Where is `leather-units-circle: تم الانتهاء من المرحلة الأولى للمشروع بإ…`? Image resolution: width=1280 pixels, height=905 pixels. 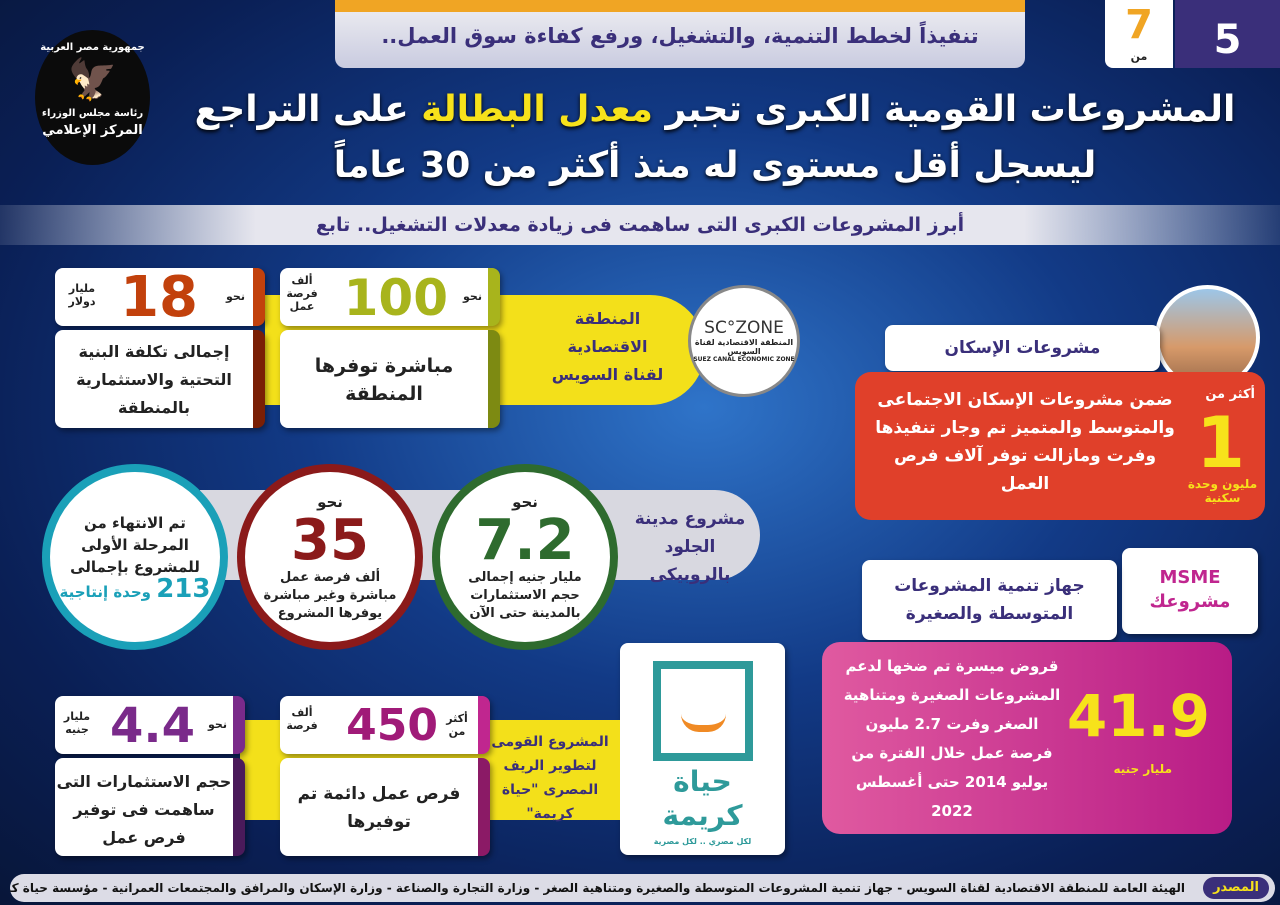 leather-units-circle: تم الانتهاء من المرحلة الأولى للمشروع بإ… is located at coordinates (135, 557).